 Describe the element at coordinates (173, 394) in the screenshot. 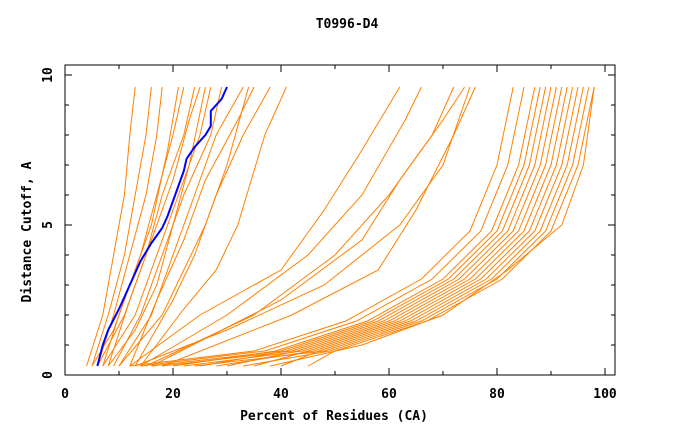

I see `x-tick-label: 20` at that location.